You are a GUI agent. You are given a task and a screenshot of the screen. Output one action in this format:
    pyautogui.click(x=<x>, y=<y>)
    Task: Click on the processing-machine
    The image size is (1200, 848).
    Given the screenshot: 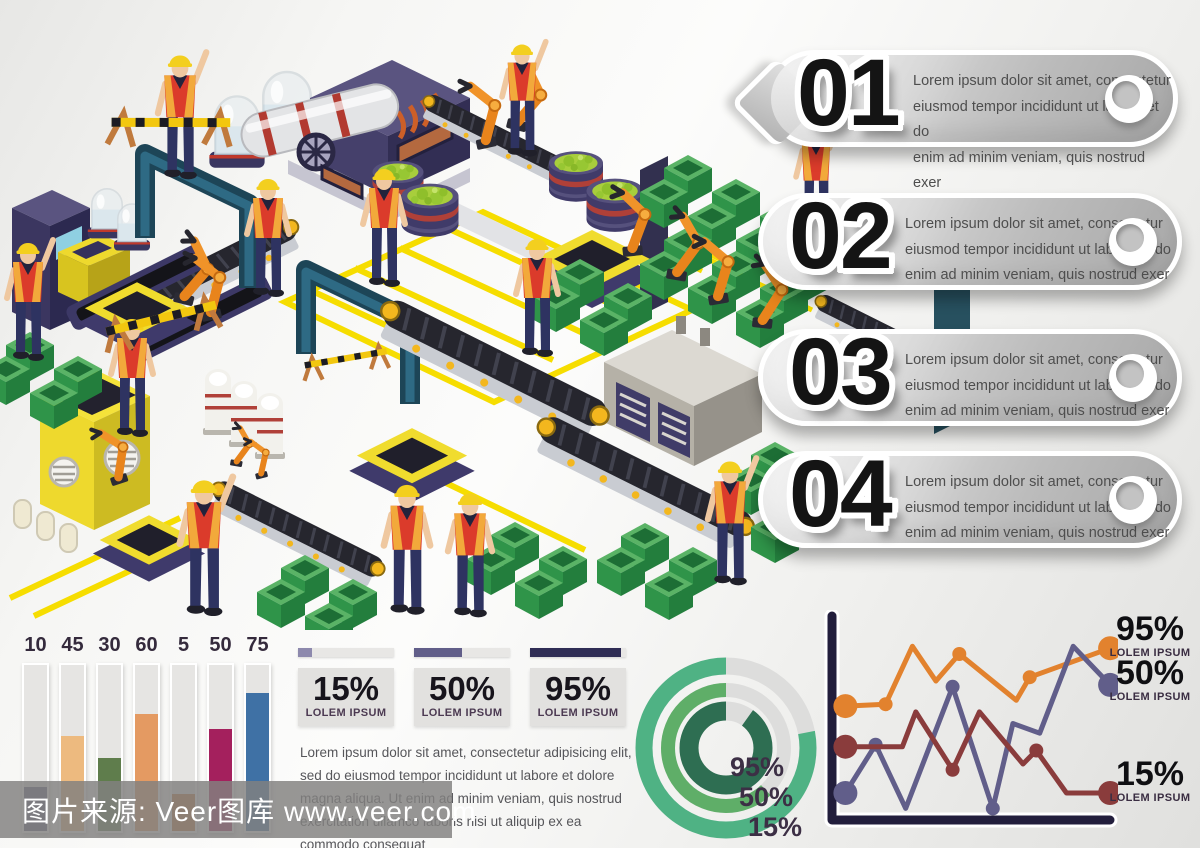 What is the action you would take?
    pyautogui.click(x=355, y=141)
    